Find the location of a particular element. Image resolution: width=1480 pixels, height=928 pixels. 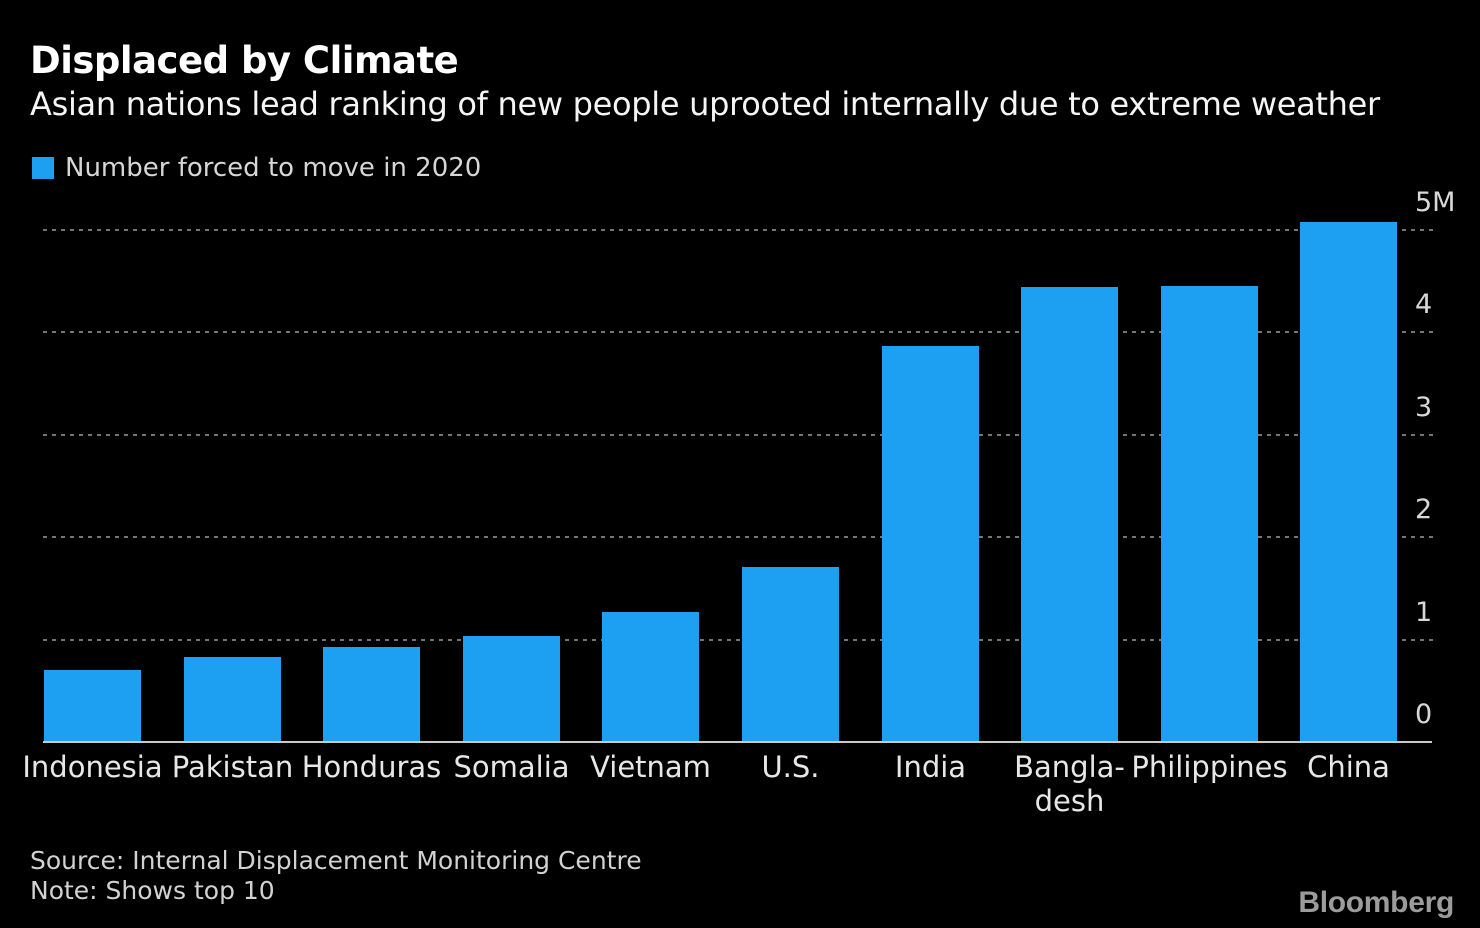

x-axis-tick-label-china: China is located at coordinates (1348, 767).